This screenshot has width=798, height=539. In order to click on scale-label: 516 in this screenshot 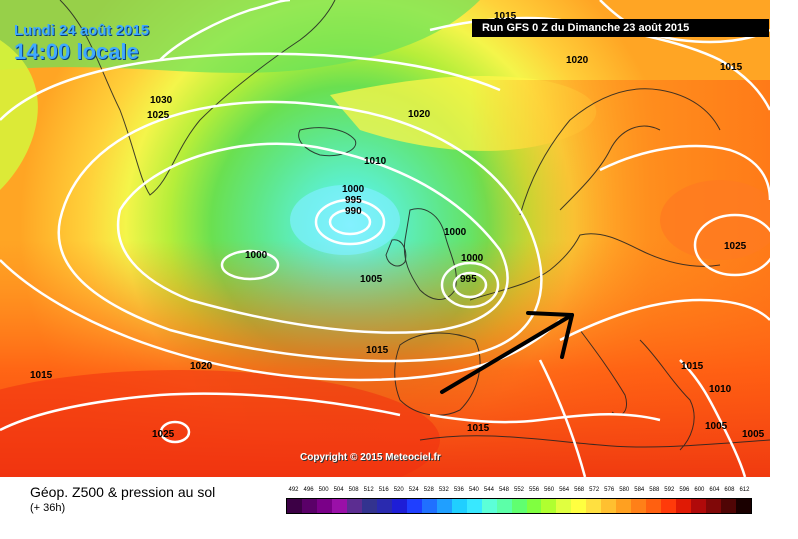, I will do `click(383, 490)`.